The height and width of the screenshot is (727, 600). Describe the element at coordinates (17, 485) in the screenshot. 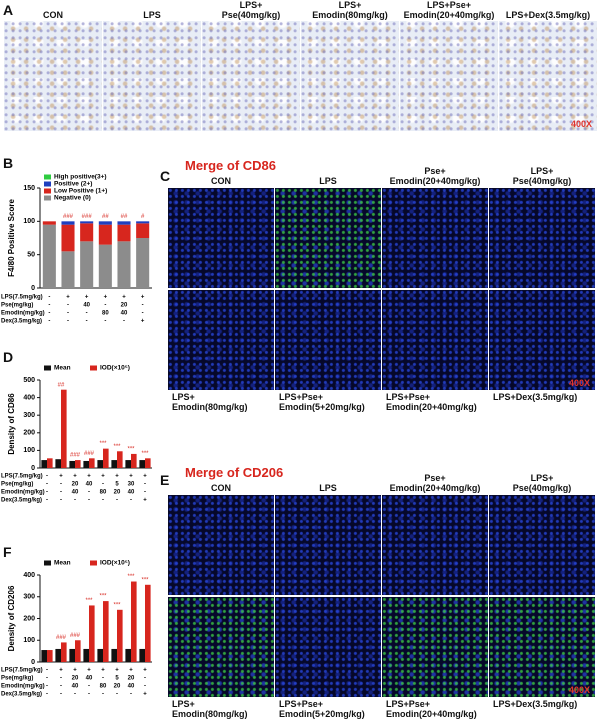

I see `treatment-label: Pse(mg/kg)` at that location.